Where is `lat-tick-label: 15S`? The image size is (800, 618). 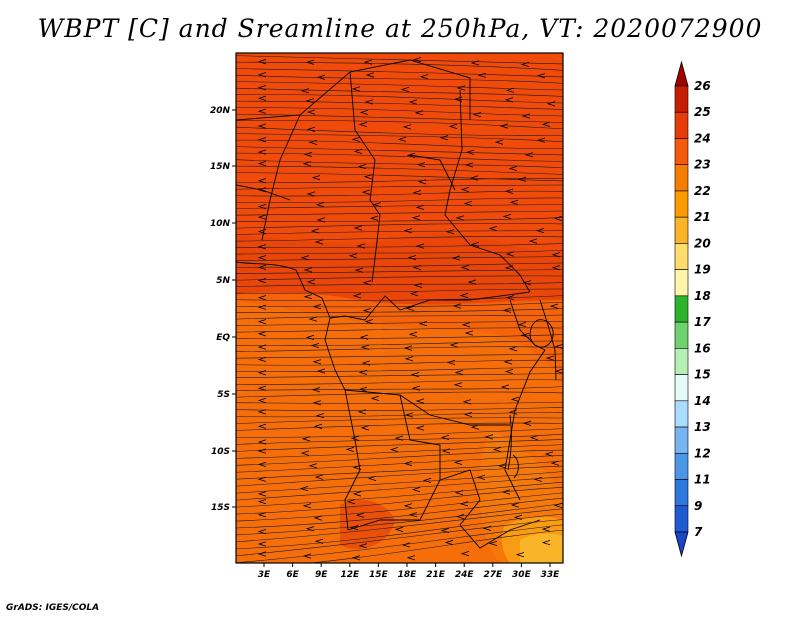
lat-tick-label: 15S is located at coordinates (220, 508).